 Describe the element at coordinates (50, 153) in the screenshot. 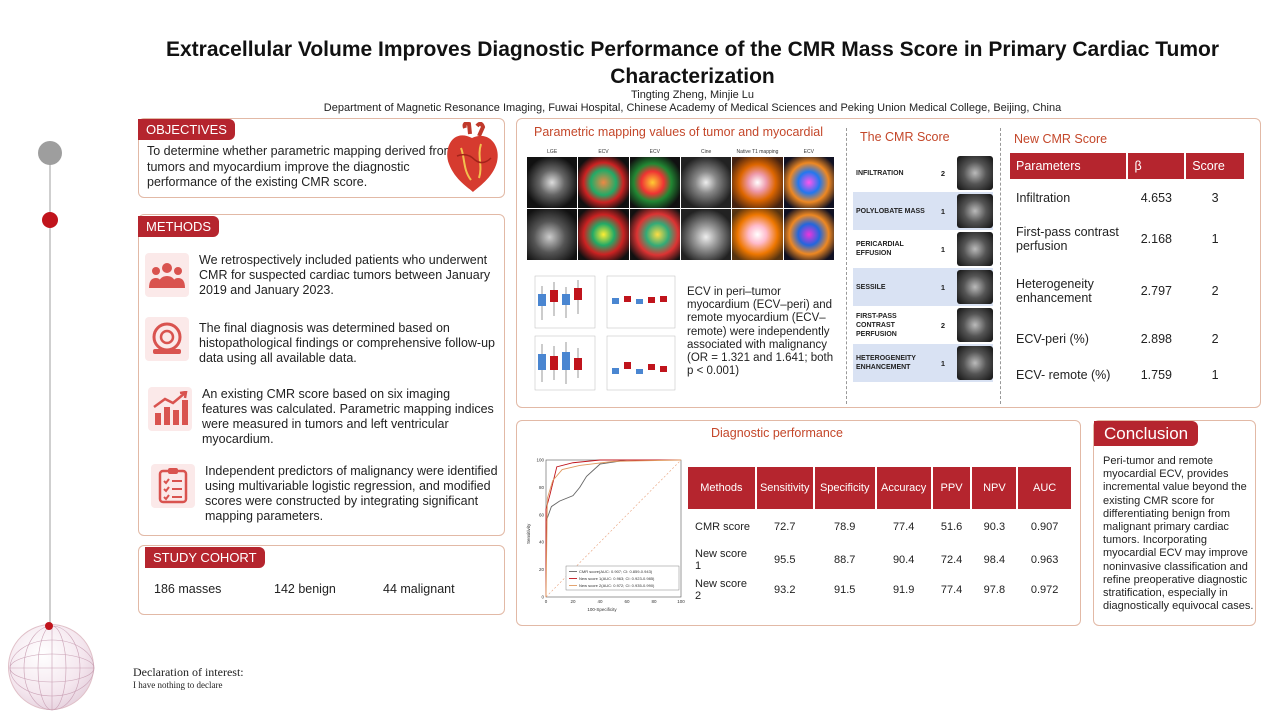

I see `timeline-dot-grey` at that location.